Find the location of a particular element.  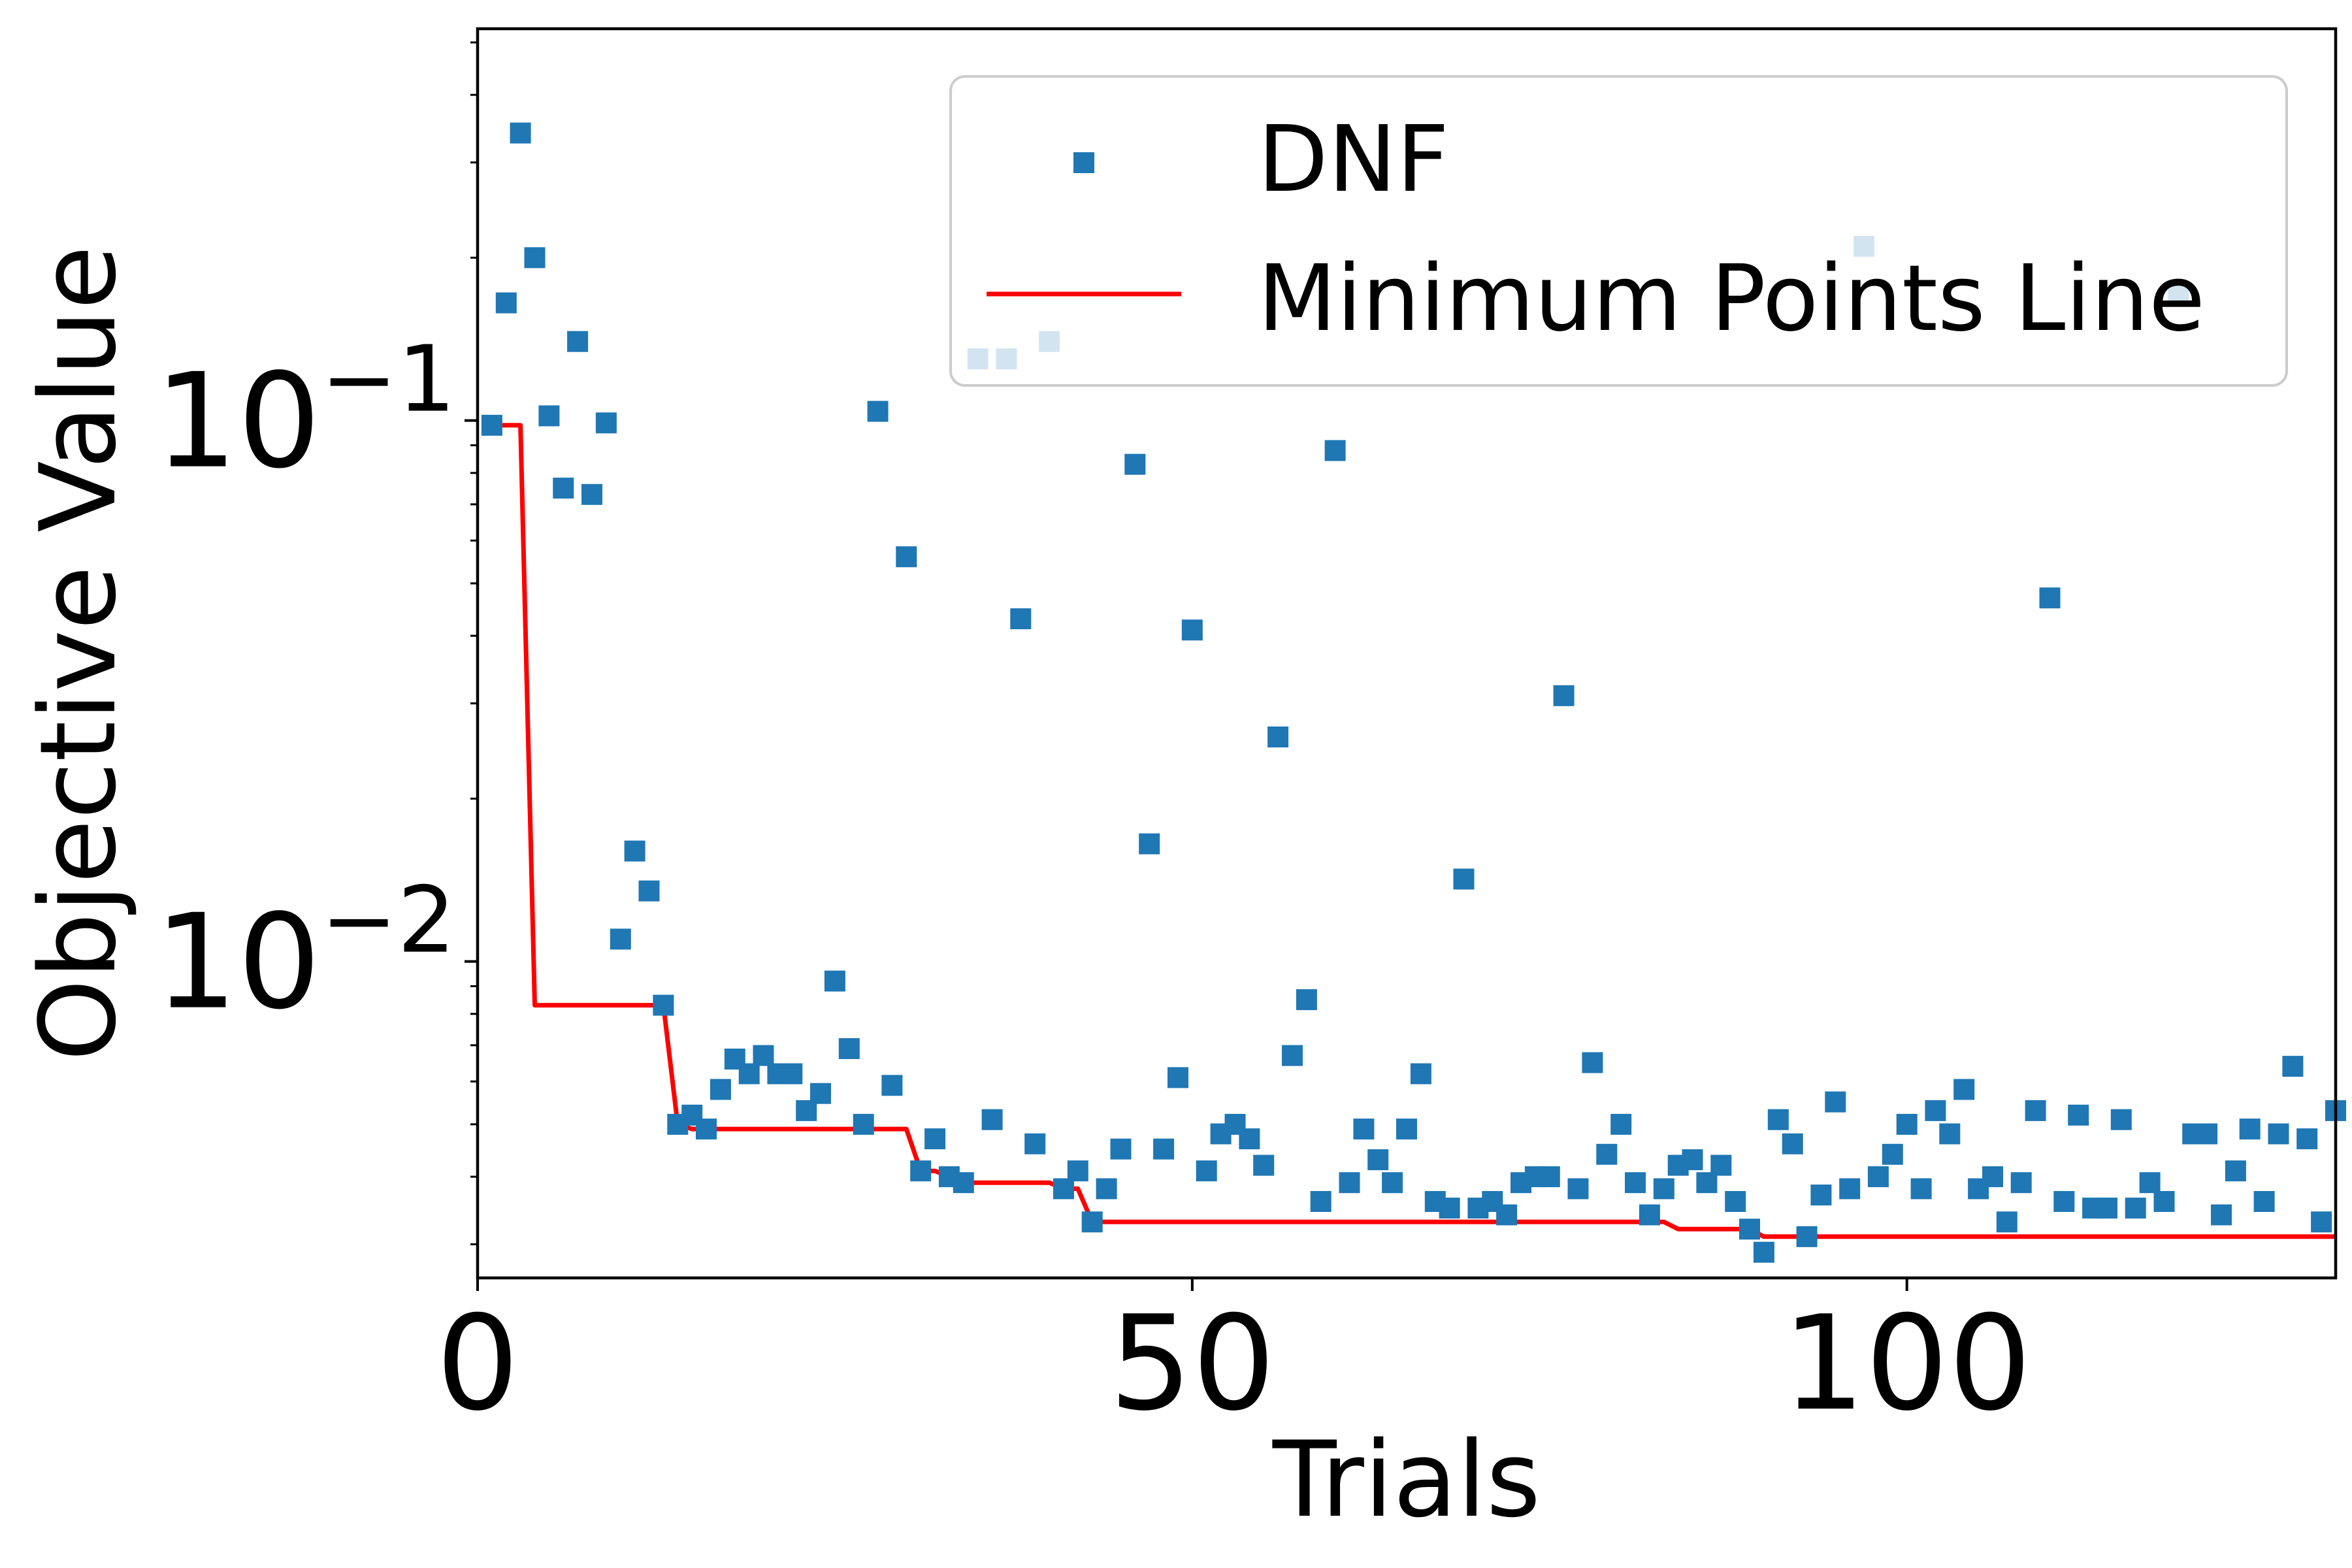

legend-marker-dnf is located at coordinates (1083, 162).